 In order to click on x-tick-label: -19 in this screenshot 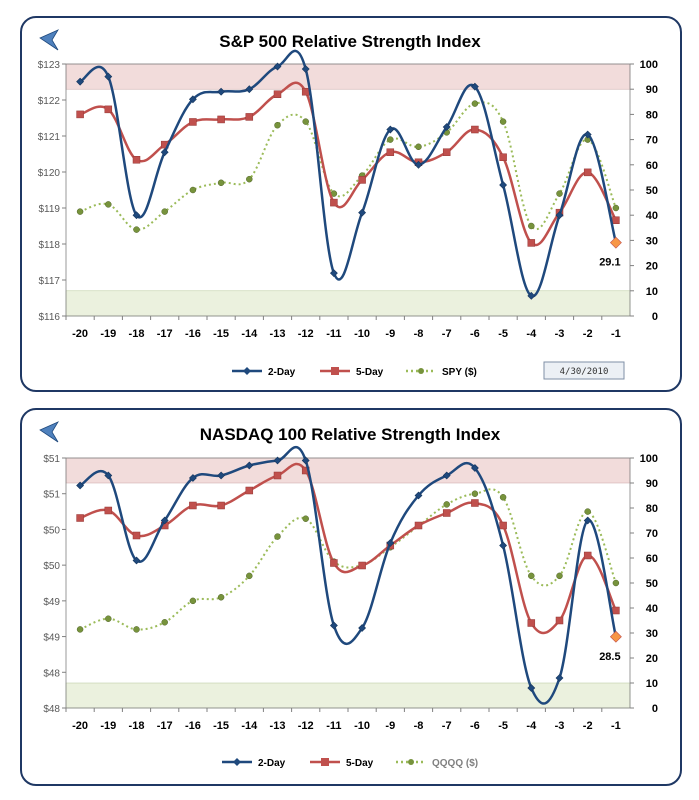, I will do `click(108, 334)`.